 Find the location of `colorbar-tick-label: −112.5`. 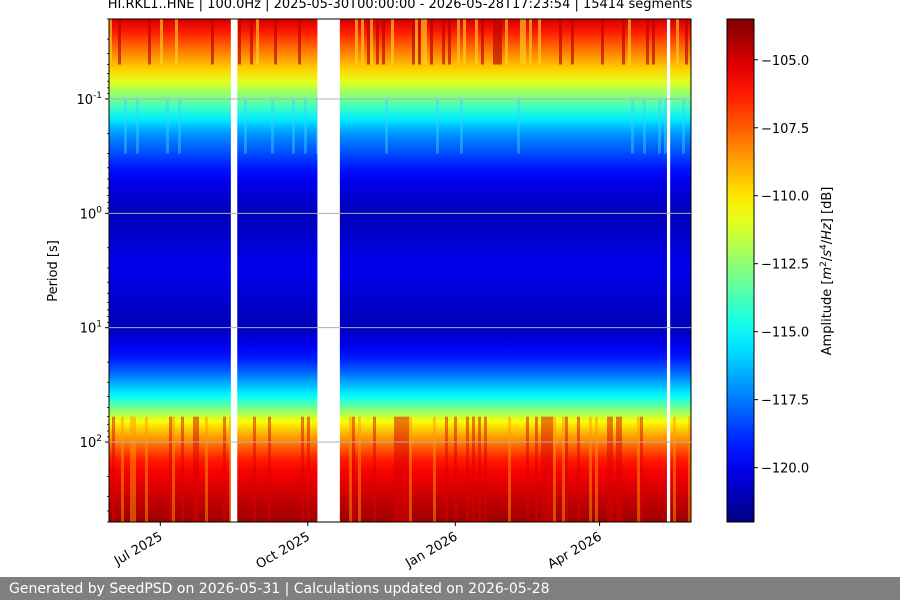

colorbar-tick-label: −112.5 is located at coordinates (785, 265).